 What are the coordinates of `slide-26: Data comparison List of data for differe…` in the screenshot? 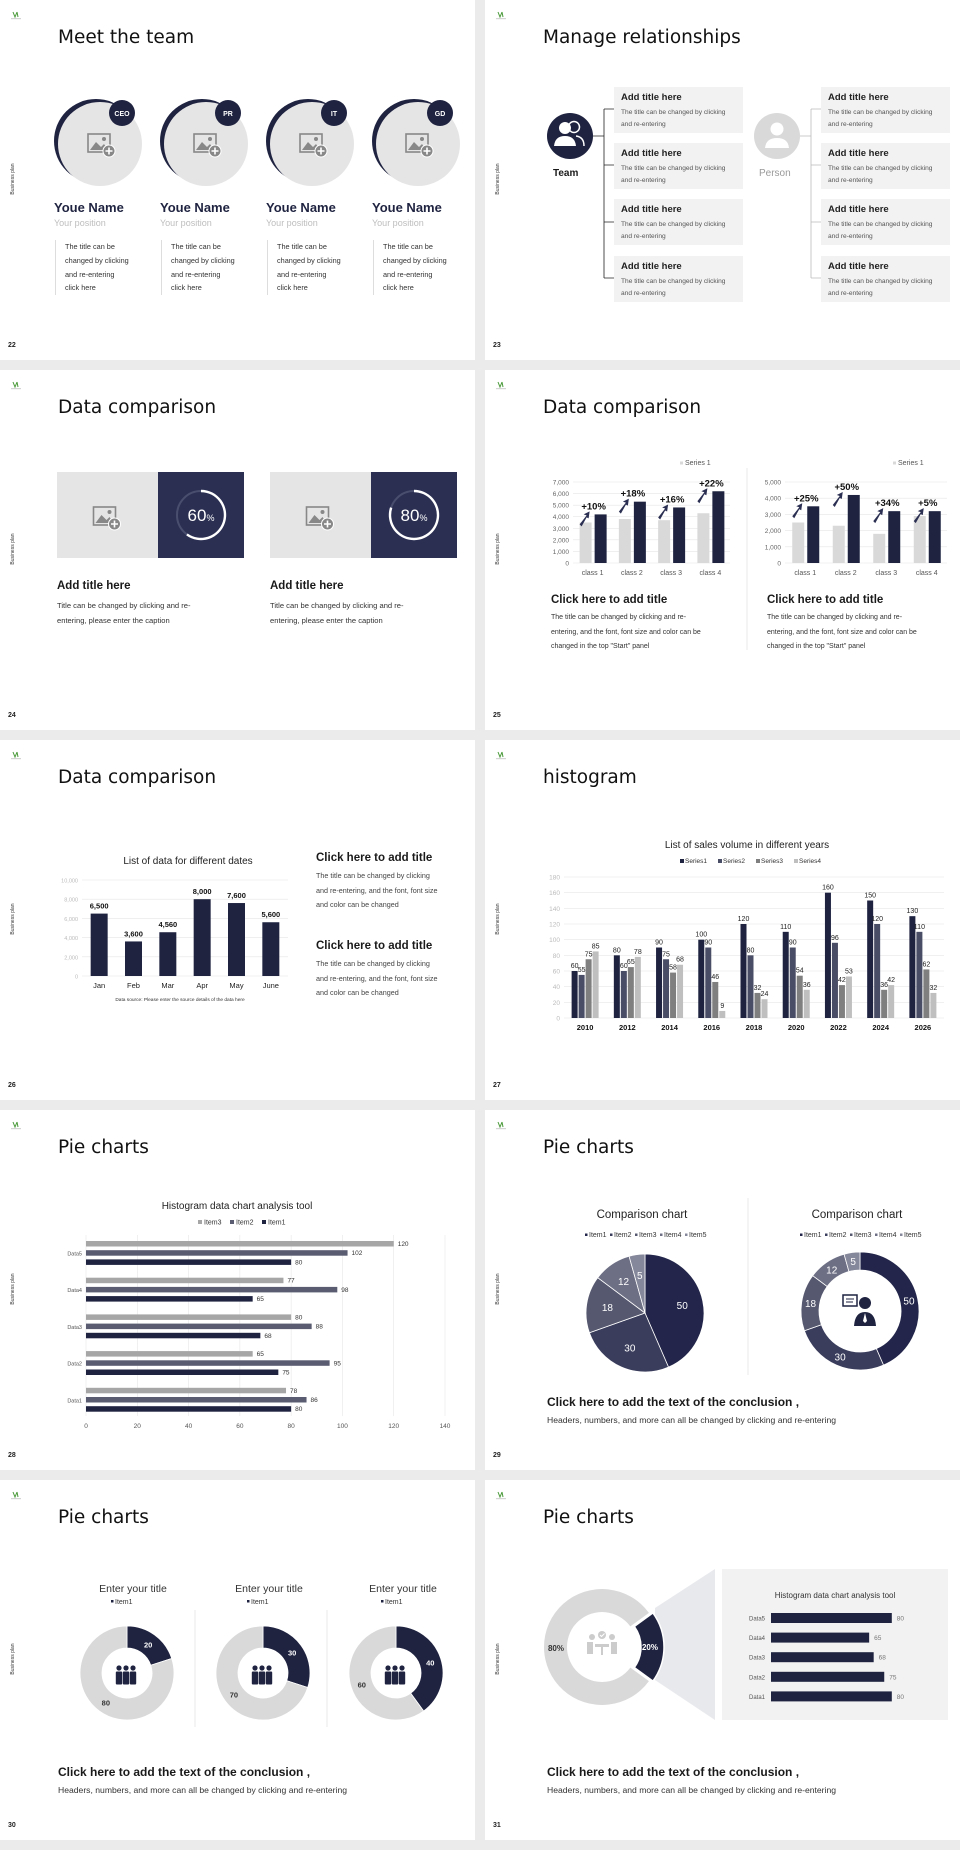 It's located at (237, 920).